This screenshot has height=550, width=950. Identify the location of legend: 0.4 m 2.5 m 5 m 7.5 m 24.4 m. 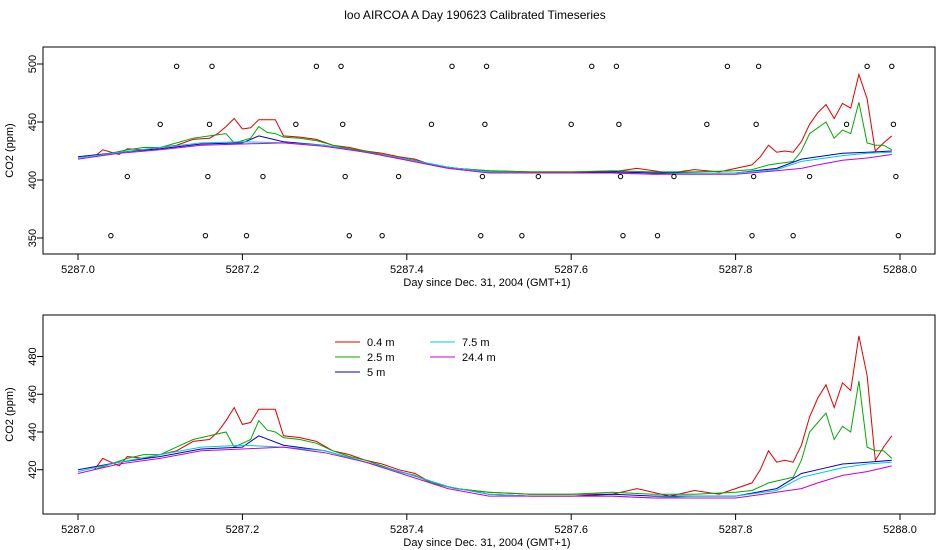
(415, 358).